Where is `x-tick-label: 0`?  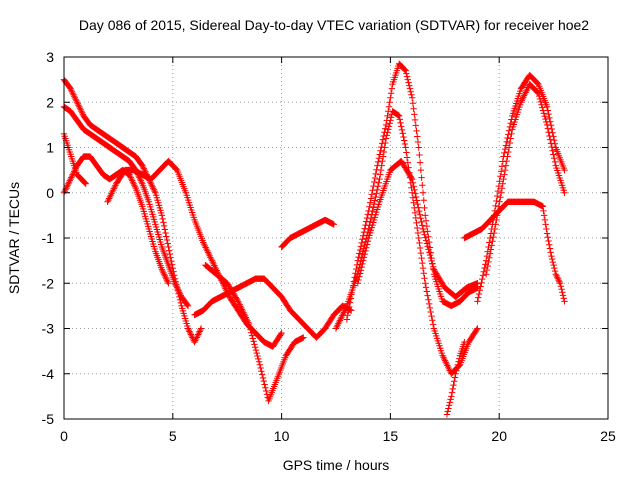
x-tick-label: 0 is located at coordinates (64, 436).